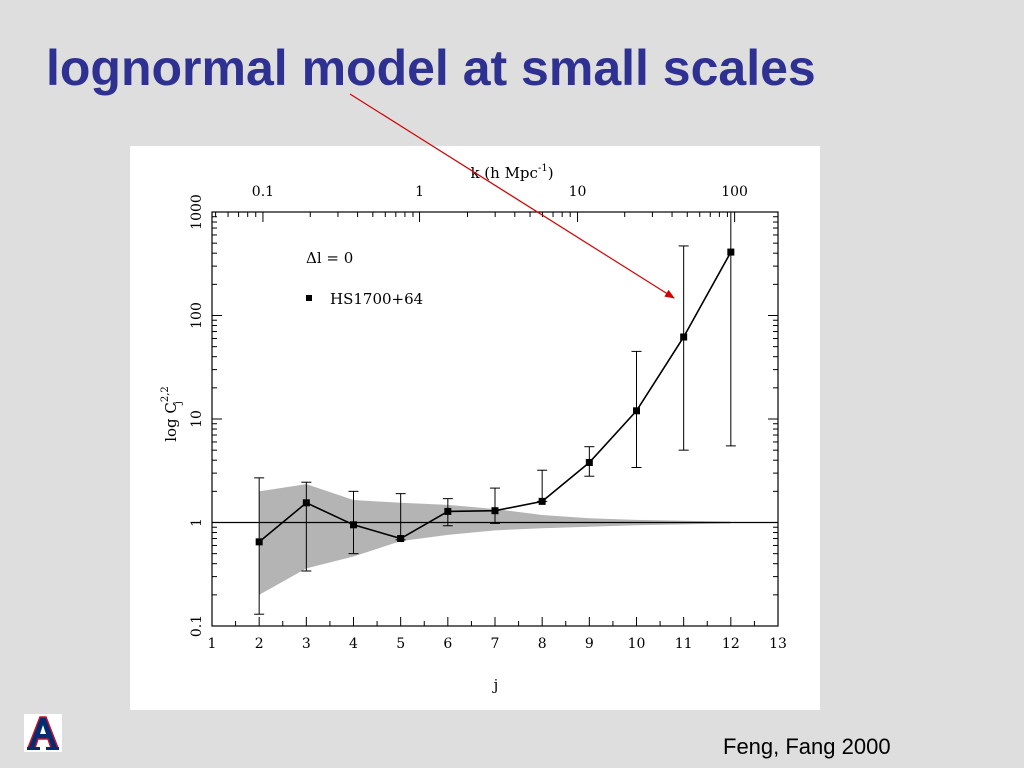  What do you see at coordinates (543, 168) in the screenshot?
I see `top-axis-label-sup: -1` at bounding box center [543, 168].